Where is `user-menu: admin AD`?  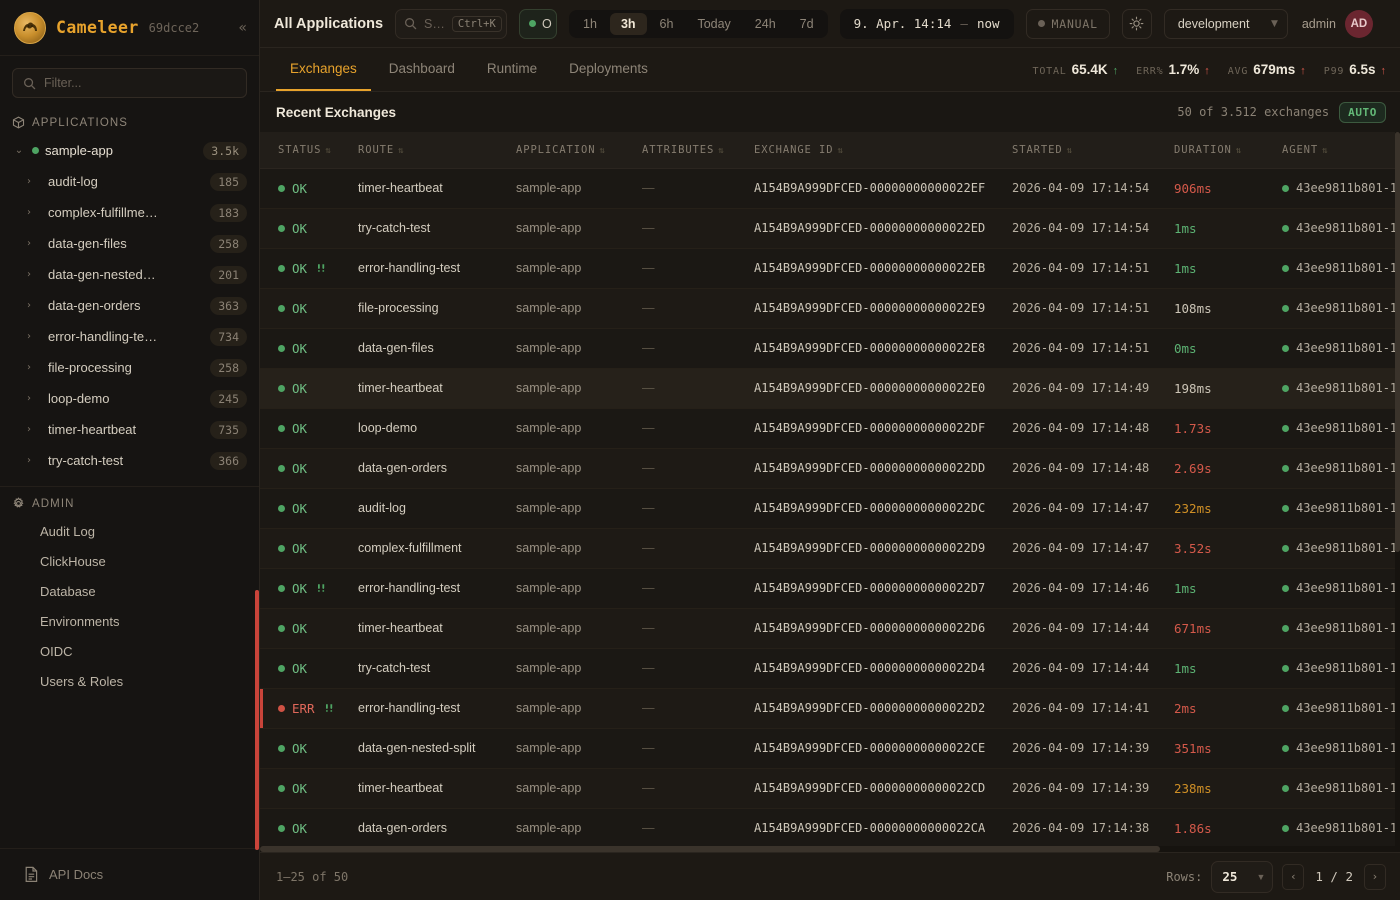
user-menu: admin AD is located at coordinates (1337, 23).